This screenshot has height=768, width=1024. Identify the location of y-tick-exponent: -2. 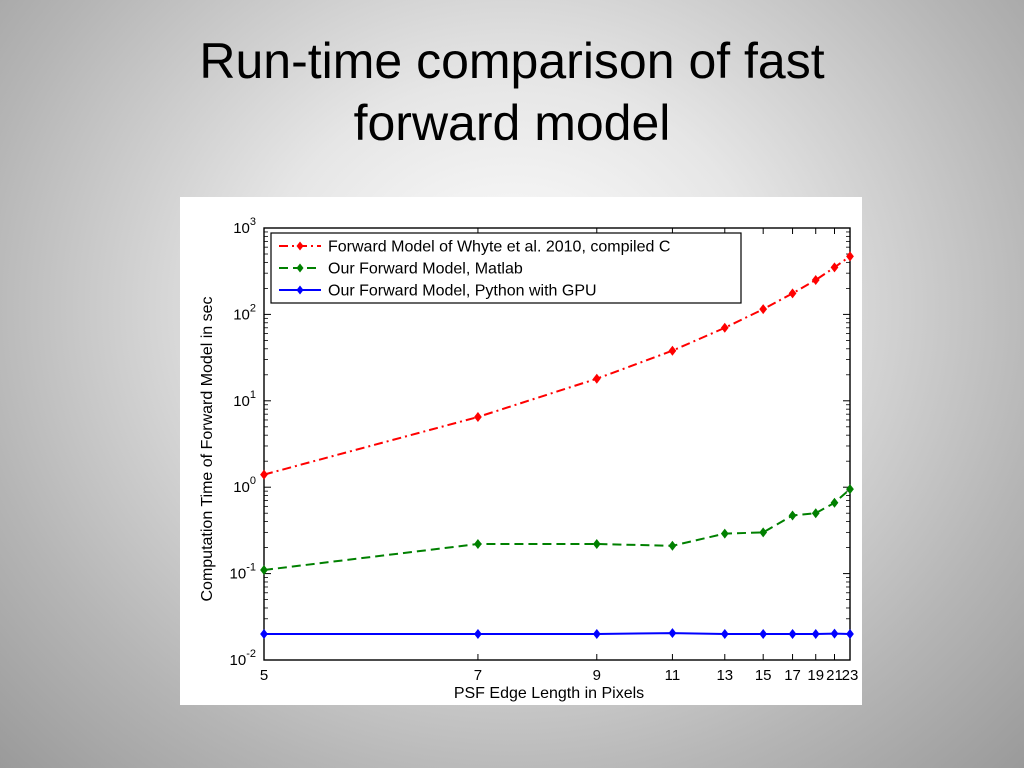
(251, 654).